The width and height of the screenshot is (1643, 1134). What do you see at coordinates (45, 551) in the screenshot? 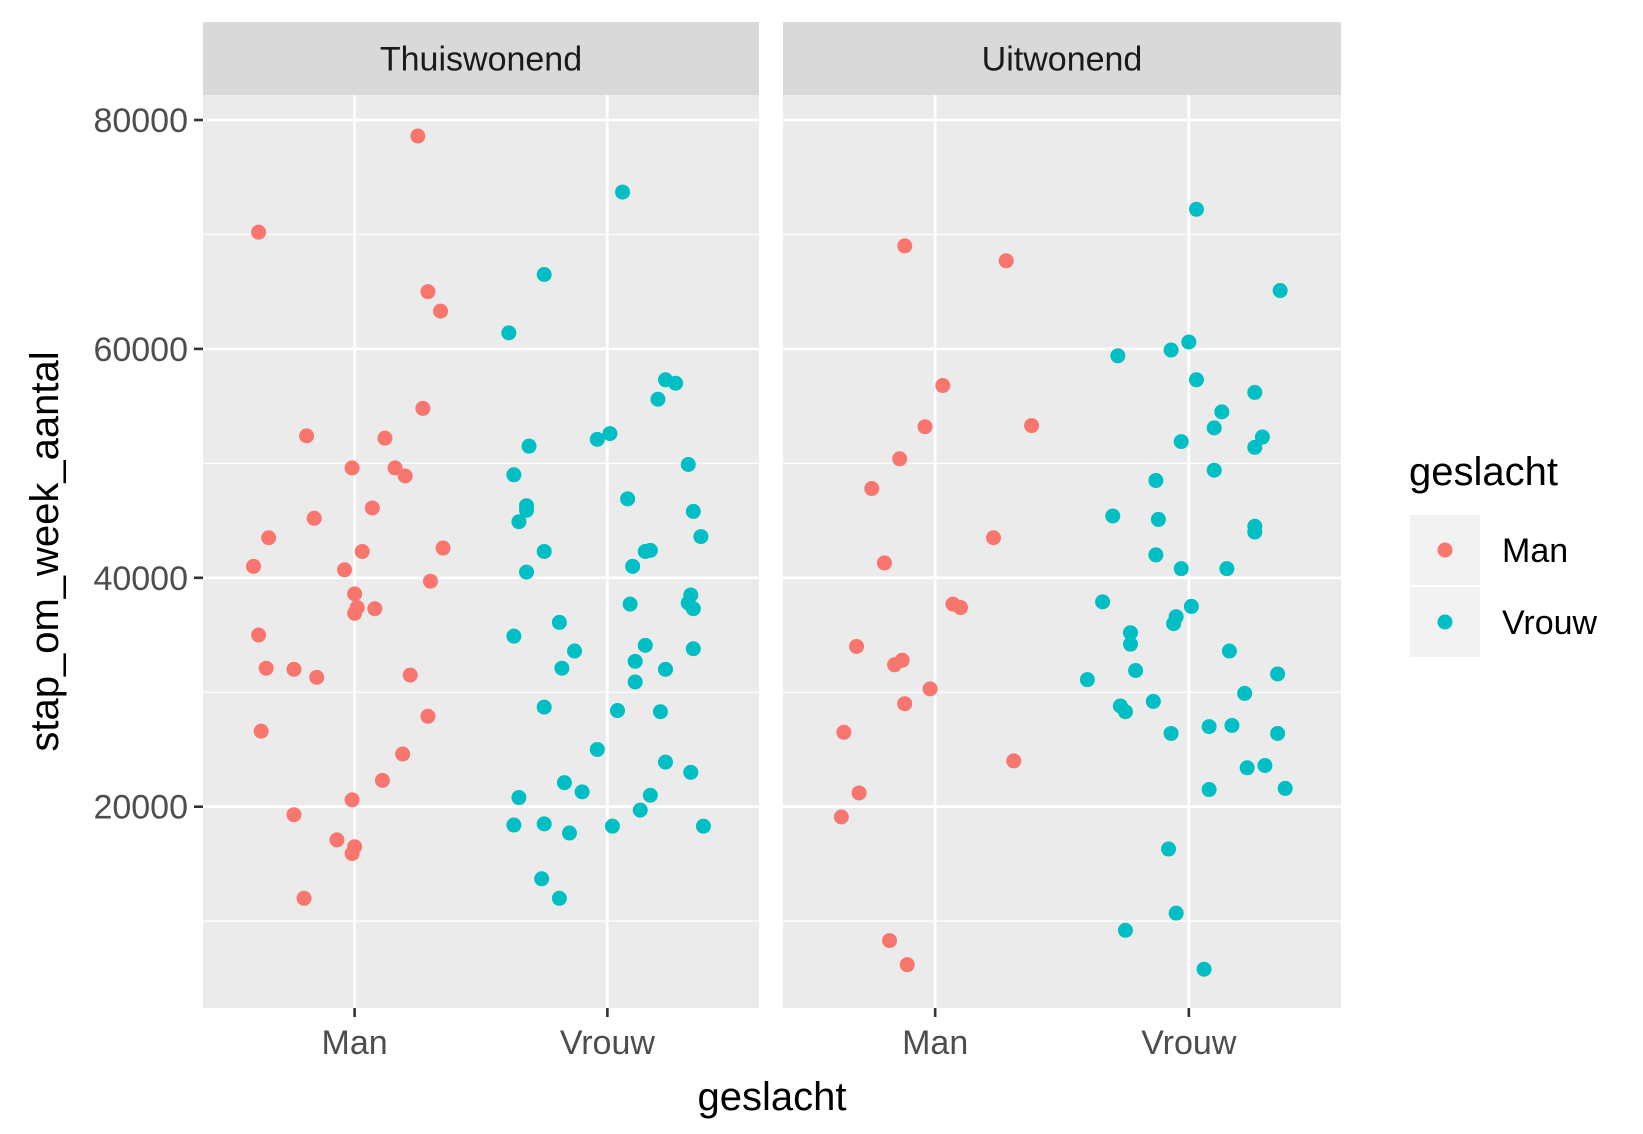
I see `y-axis-title: stap_om_week_aantal` at bounding box center [45, 551].